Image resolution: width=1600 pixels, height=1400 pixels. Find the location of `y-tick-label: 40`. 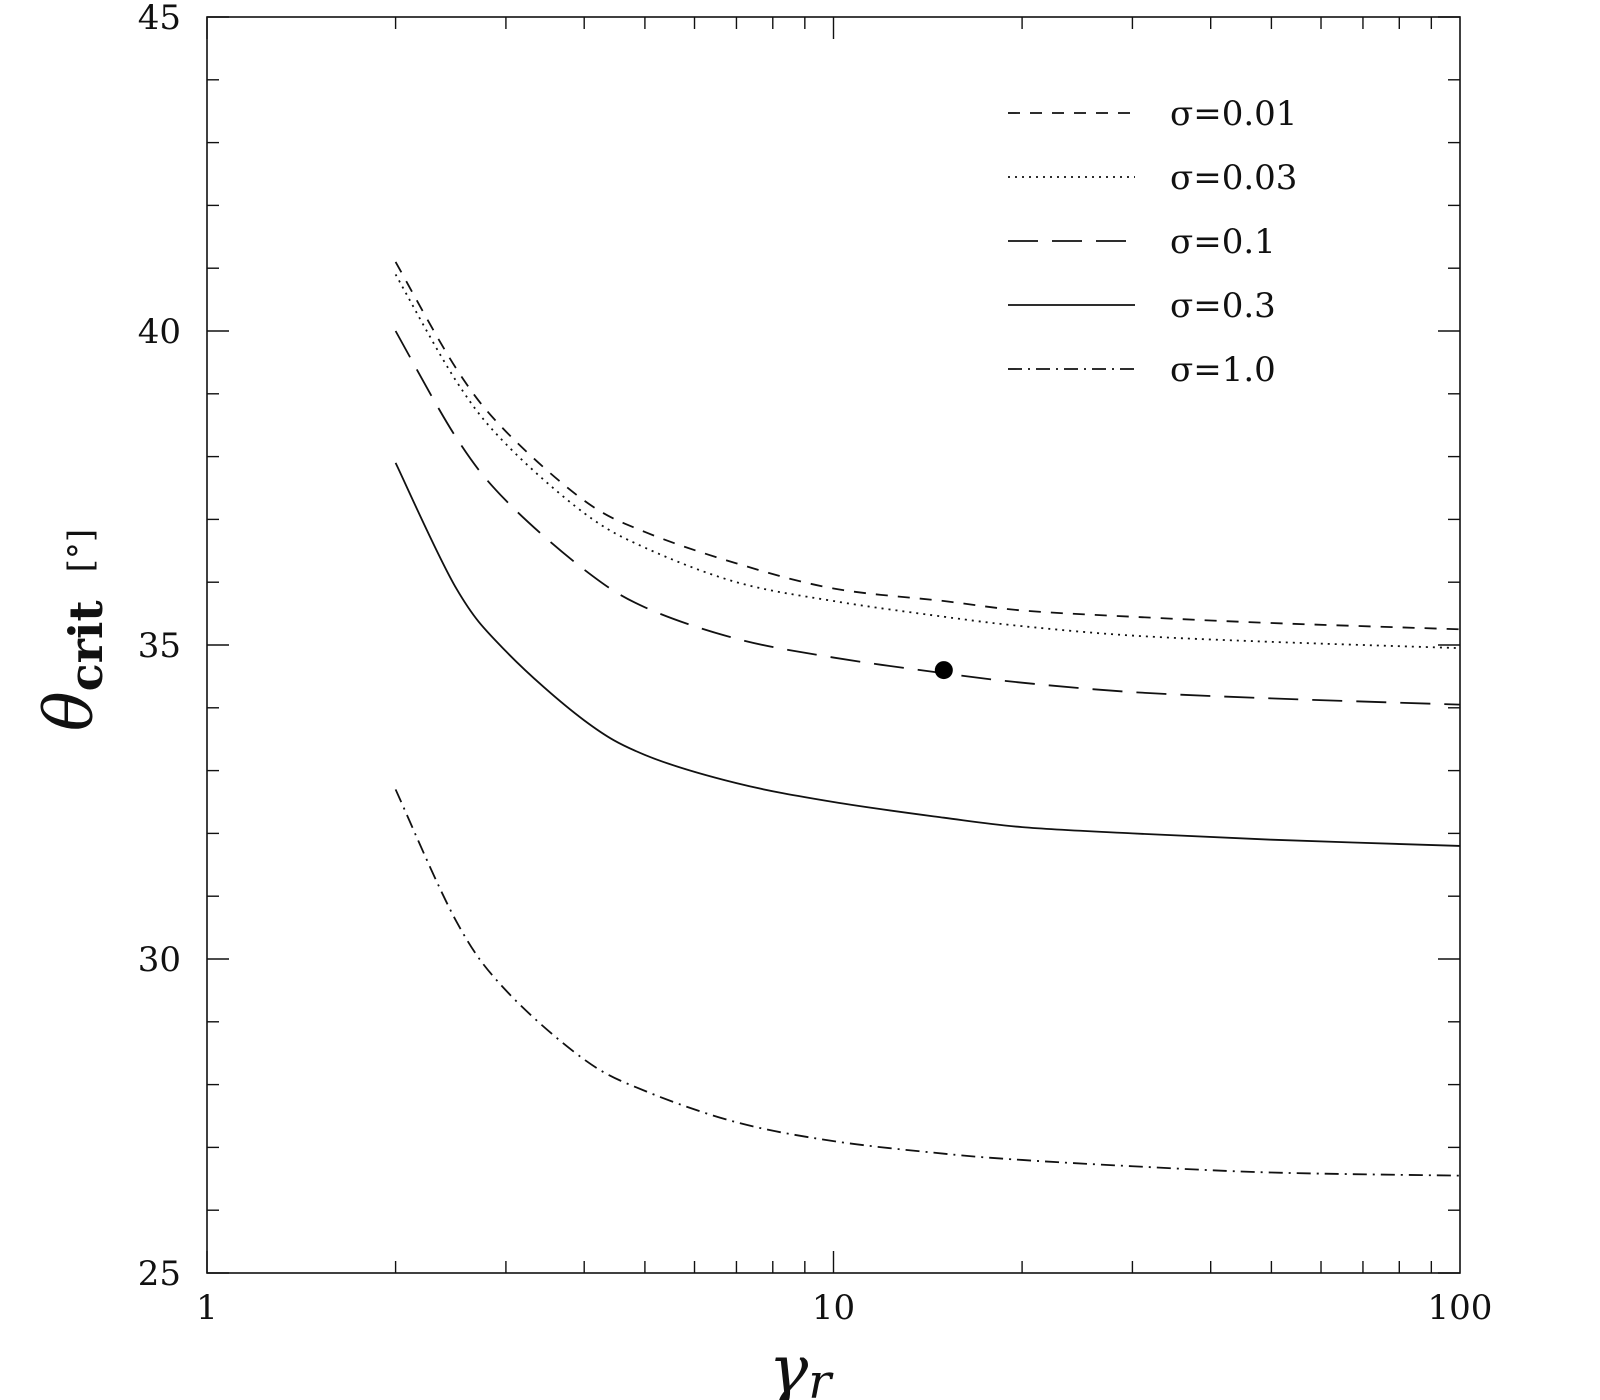

y-tick-label: 40 is located at coordinates (159, 332).